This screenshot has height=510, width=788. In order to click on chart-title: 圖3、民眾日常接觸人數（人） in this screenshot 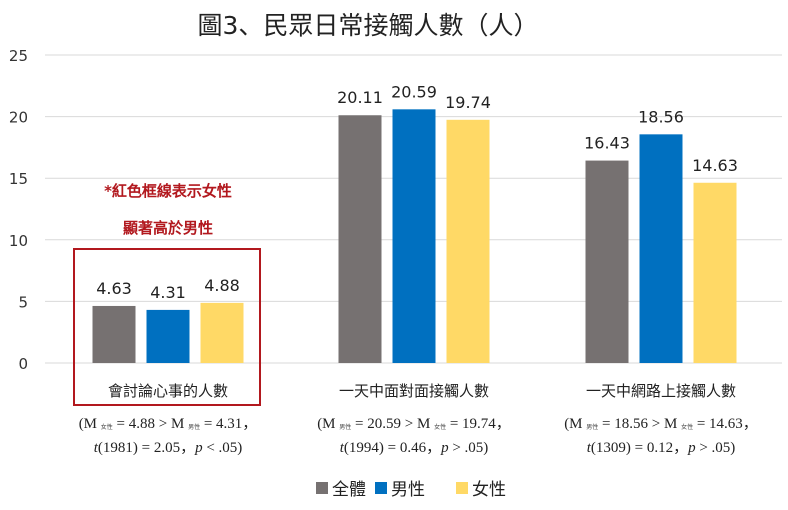, I will do `click(368, 25)`.